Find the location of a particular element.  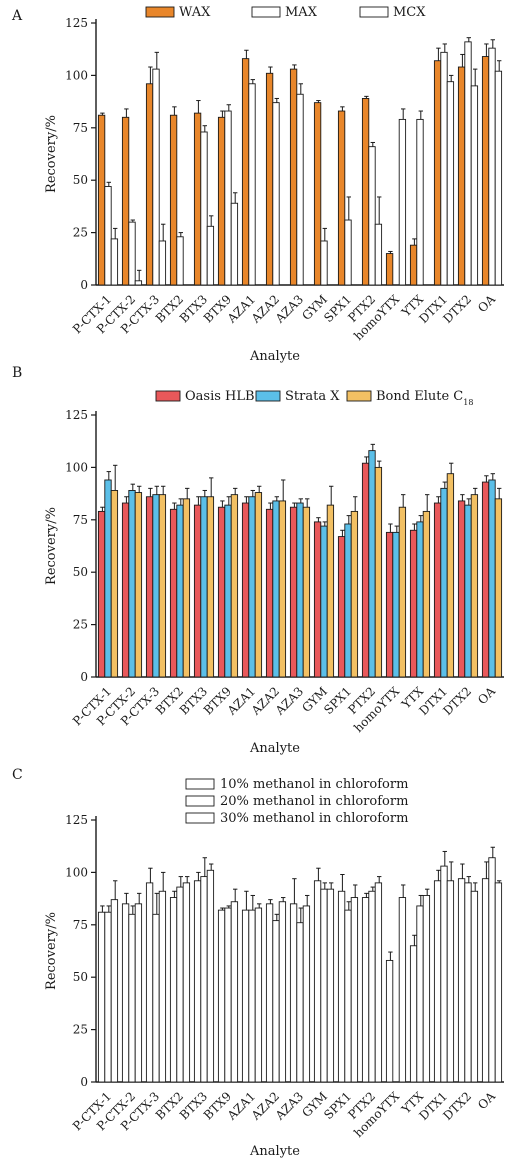

bar-bond-elute-c-gym is located at coordinates (330, 591).